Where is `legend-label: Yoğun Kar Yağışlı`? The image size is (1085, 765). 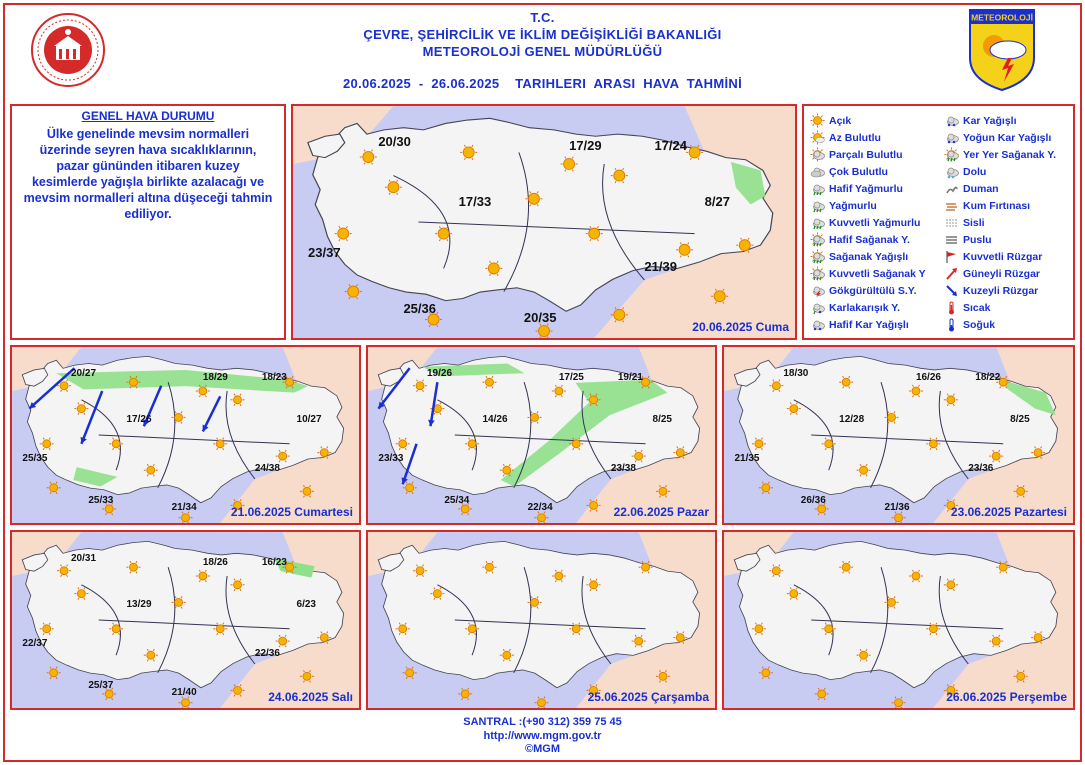
legend-label: Yoğun Kar Yağışlı is located at coordinates (1007, 137).